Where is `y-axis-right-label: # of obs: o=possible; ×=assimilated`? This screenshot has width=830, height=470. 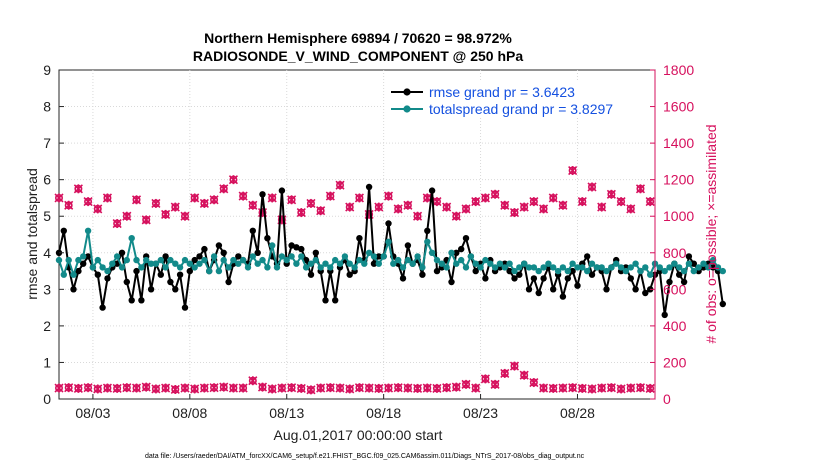
y-axis-right-label: # of obs: o=possible; ×=assimilated is located at coordinates (711, 233).